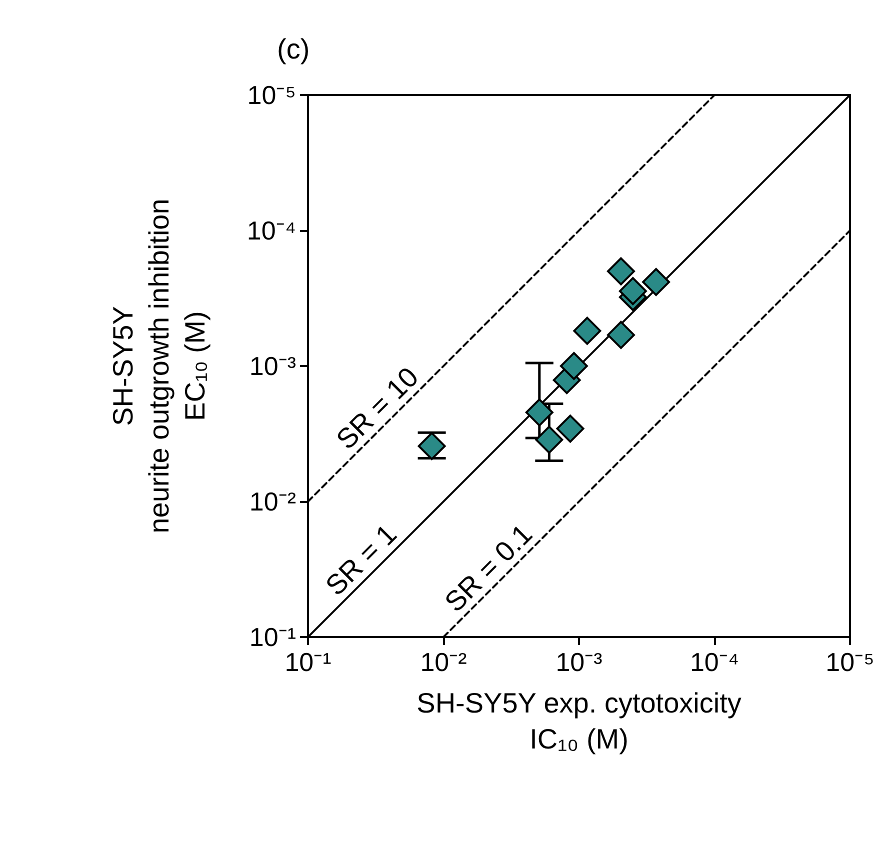 The image size is (887, 845). What do you see at coordinates (444, 662) in the screenshot?
I see `x-tick-label: 10⁻²` at bounding box center [444, 662].